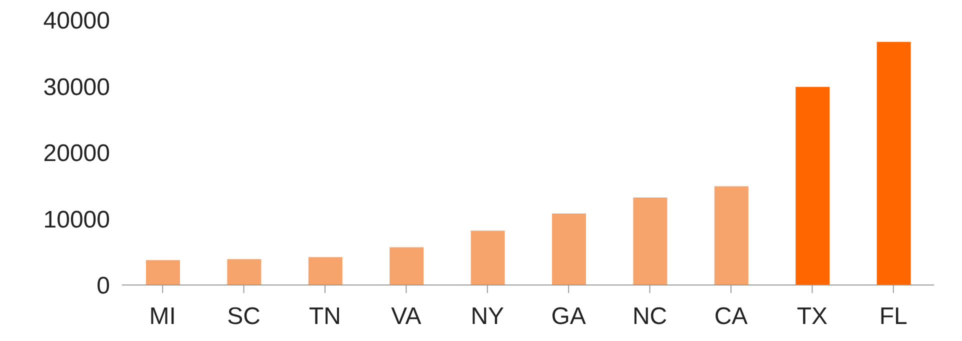 This screenshot has height=341, width=962. I want to click on x-tick-label: VA, so click(406, 316).